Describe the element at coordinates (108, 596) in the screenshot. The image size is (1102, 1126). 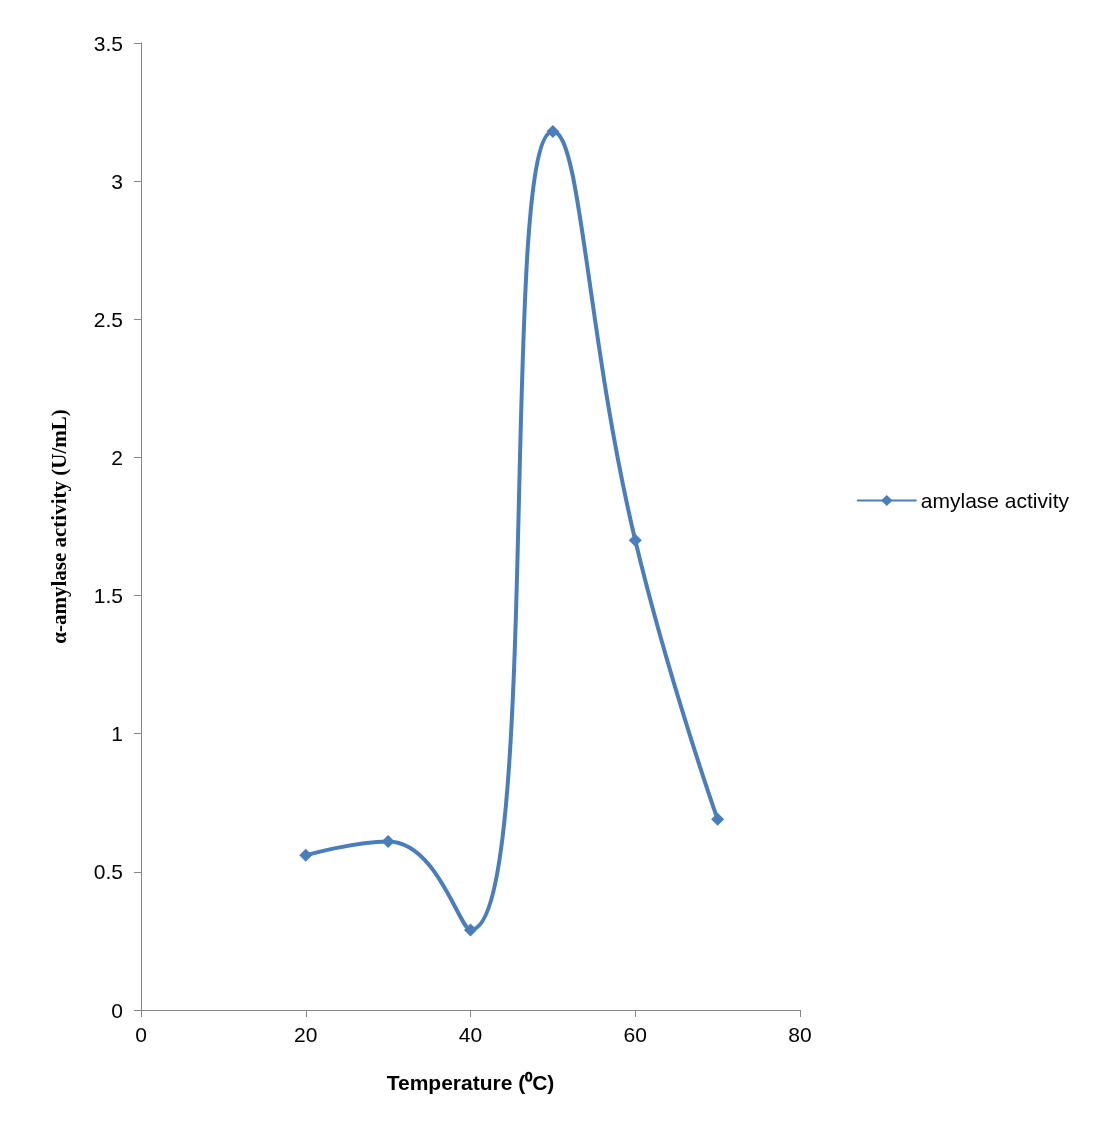
I see `y-tick-label: 1.5` at that location.